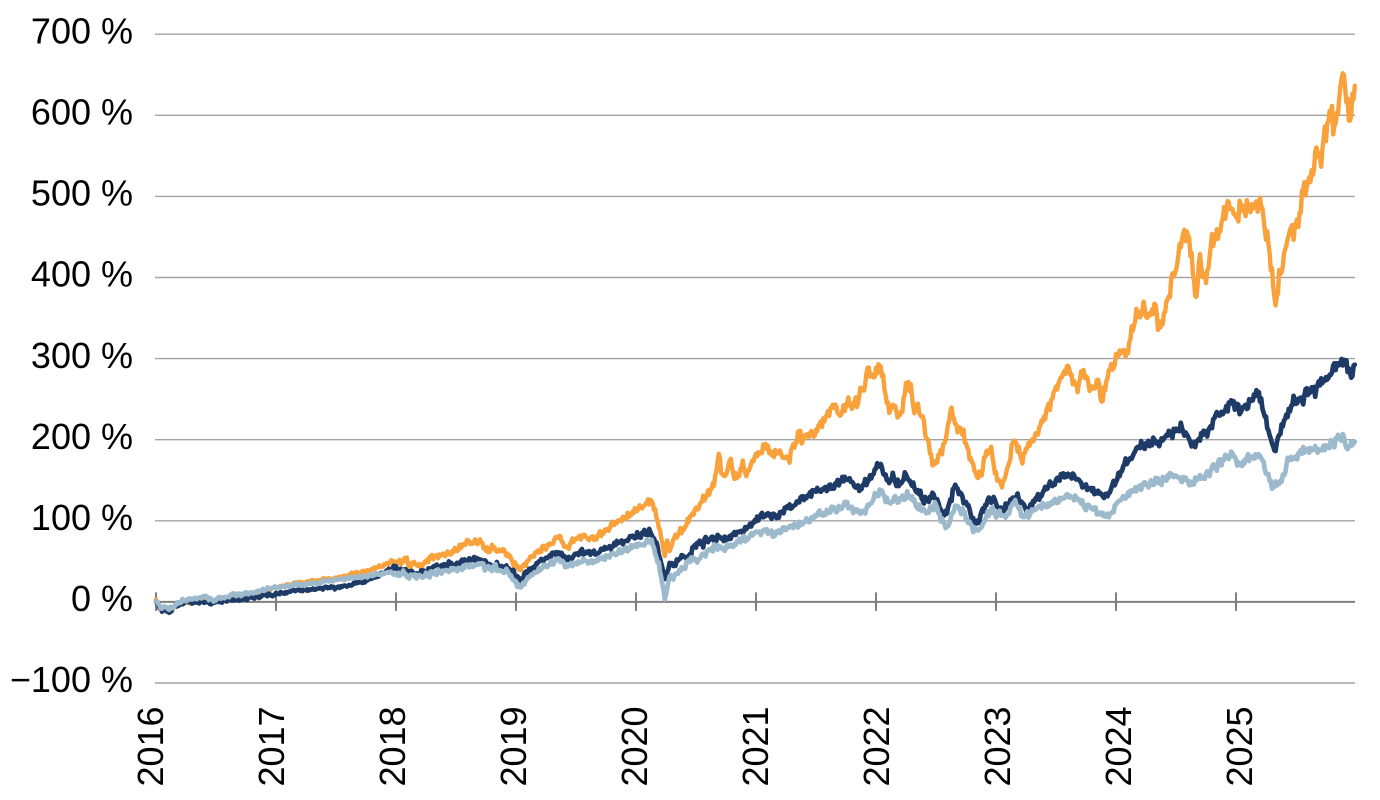 This screenshot has height=800, width=1380. I want to click on svg-text: 500 %, so click(82, 193).